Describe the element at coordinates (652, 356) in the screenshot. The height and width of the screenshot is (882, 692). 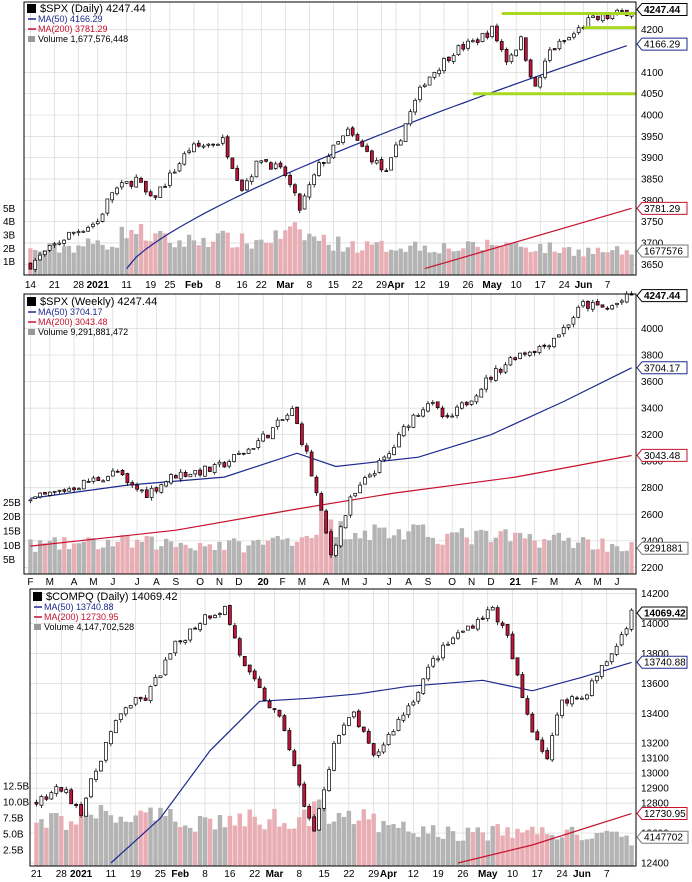
I see `price-tick-label: 3800` at that location.